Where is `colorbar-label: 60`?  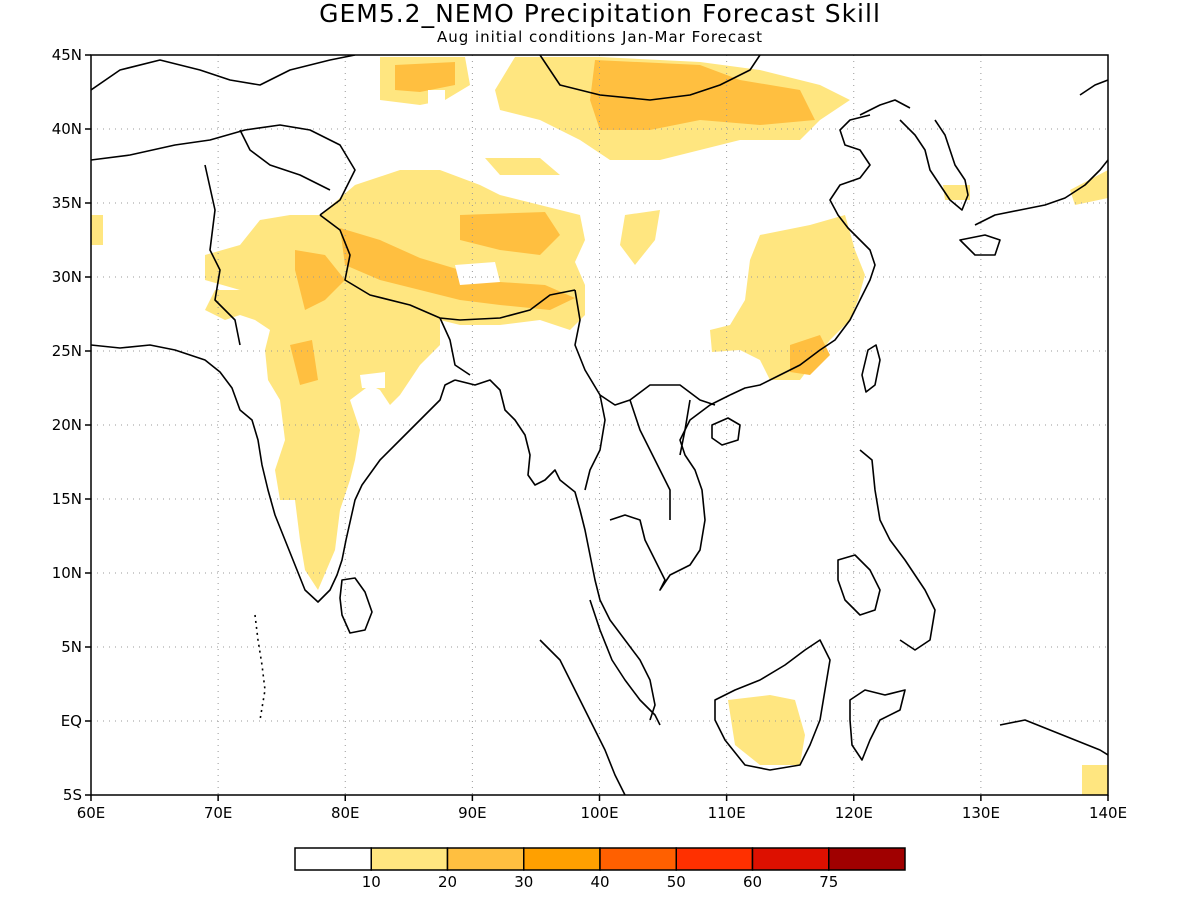 colorbar-label: 60 is located at coordinates (752, 882).